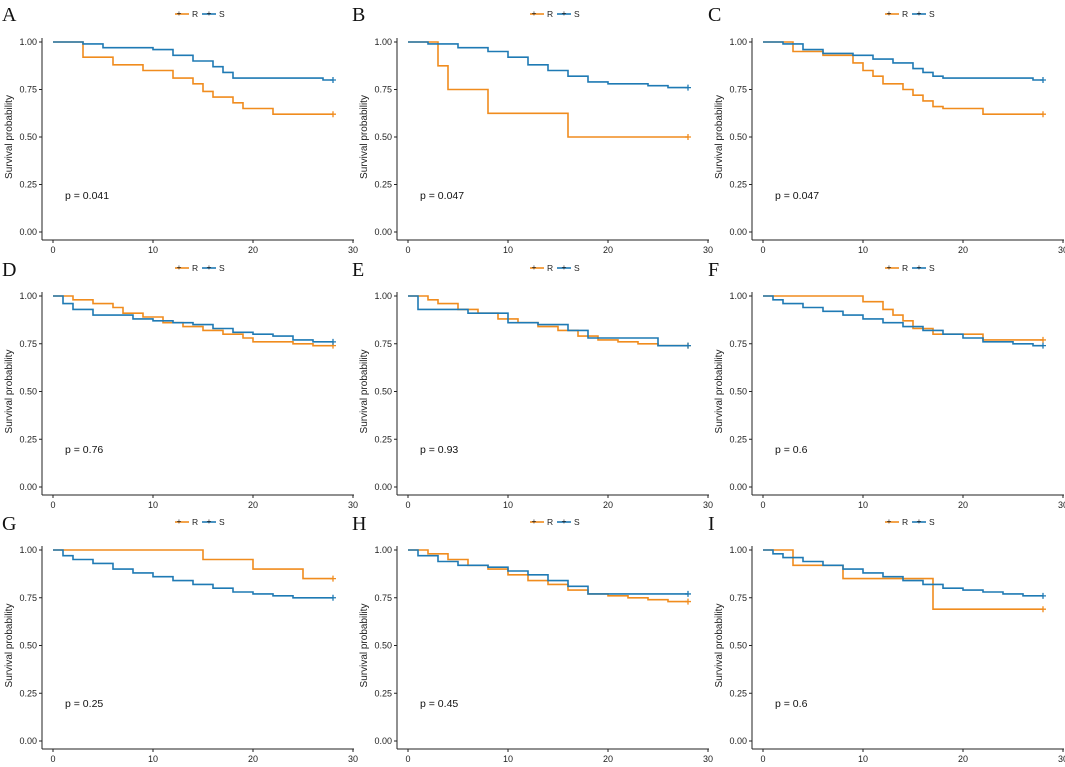 The image size is (1065, 767). Describe the element at coordinates (383, 487) in the screenshot. I see `panel-e-y-tick-label: 0.00` at that location.